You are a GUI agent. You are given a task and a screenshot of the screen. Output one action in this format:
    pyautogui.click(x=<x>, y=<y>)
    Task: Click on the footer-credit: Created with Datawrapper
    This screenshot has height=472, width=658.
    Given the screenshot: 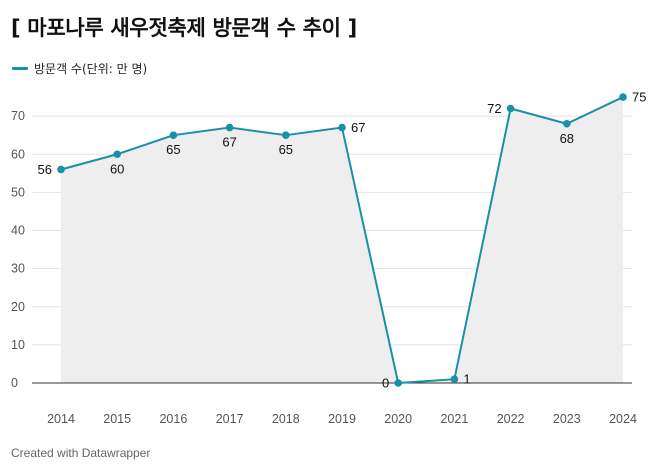 What is the action you would take?
    pyautogui.click(x=81, y=453)
    